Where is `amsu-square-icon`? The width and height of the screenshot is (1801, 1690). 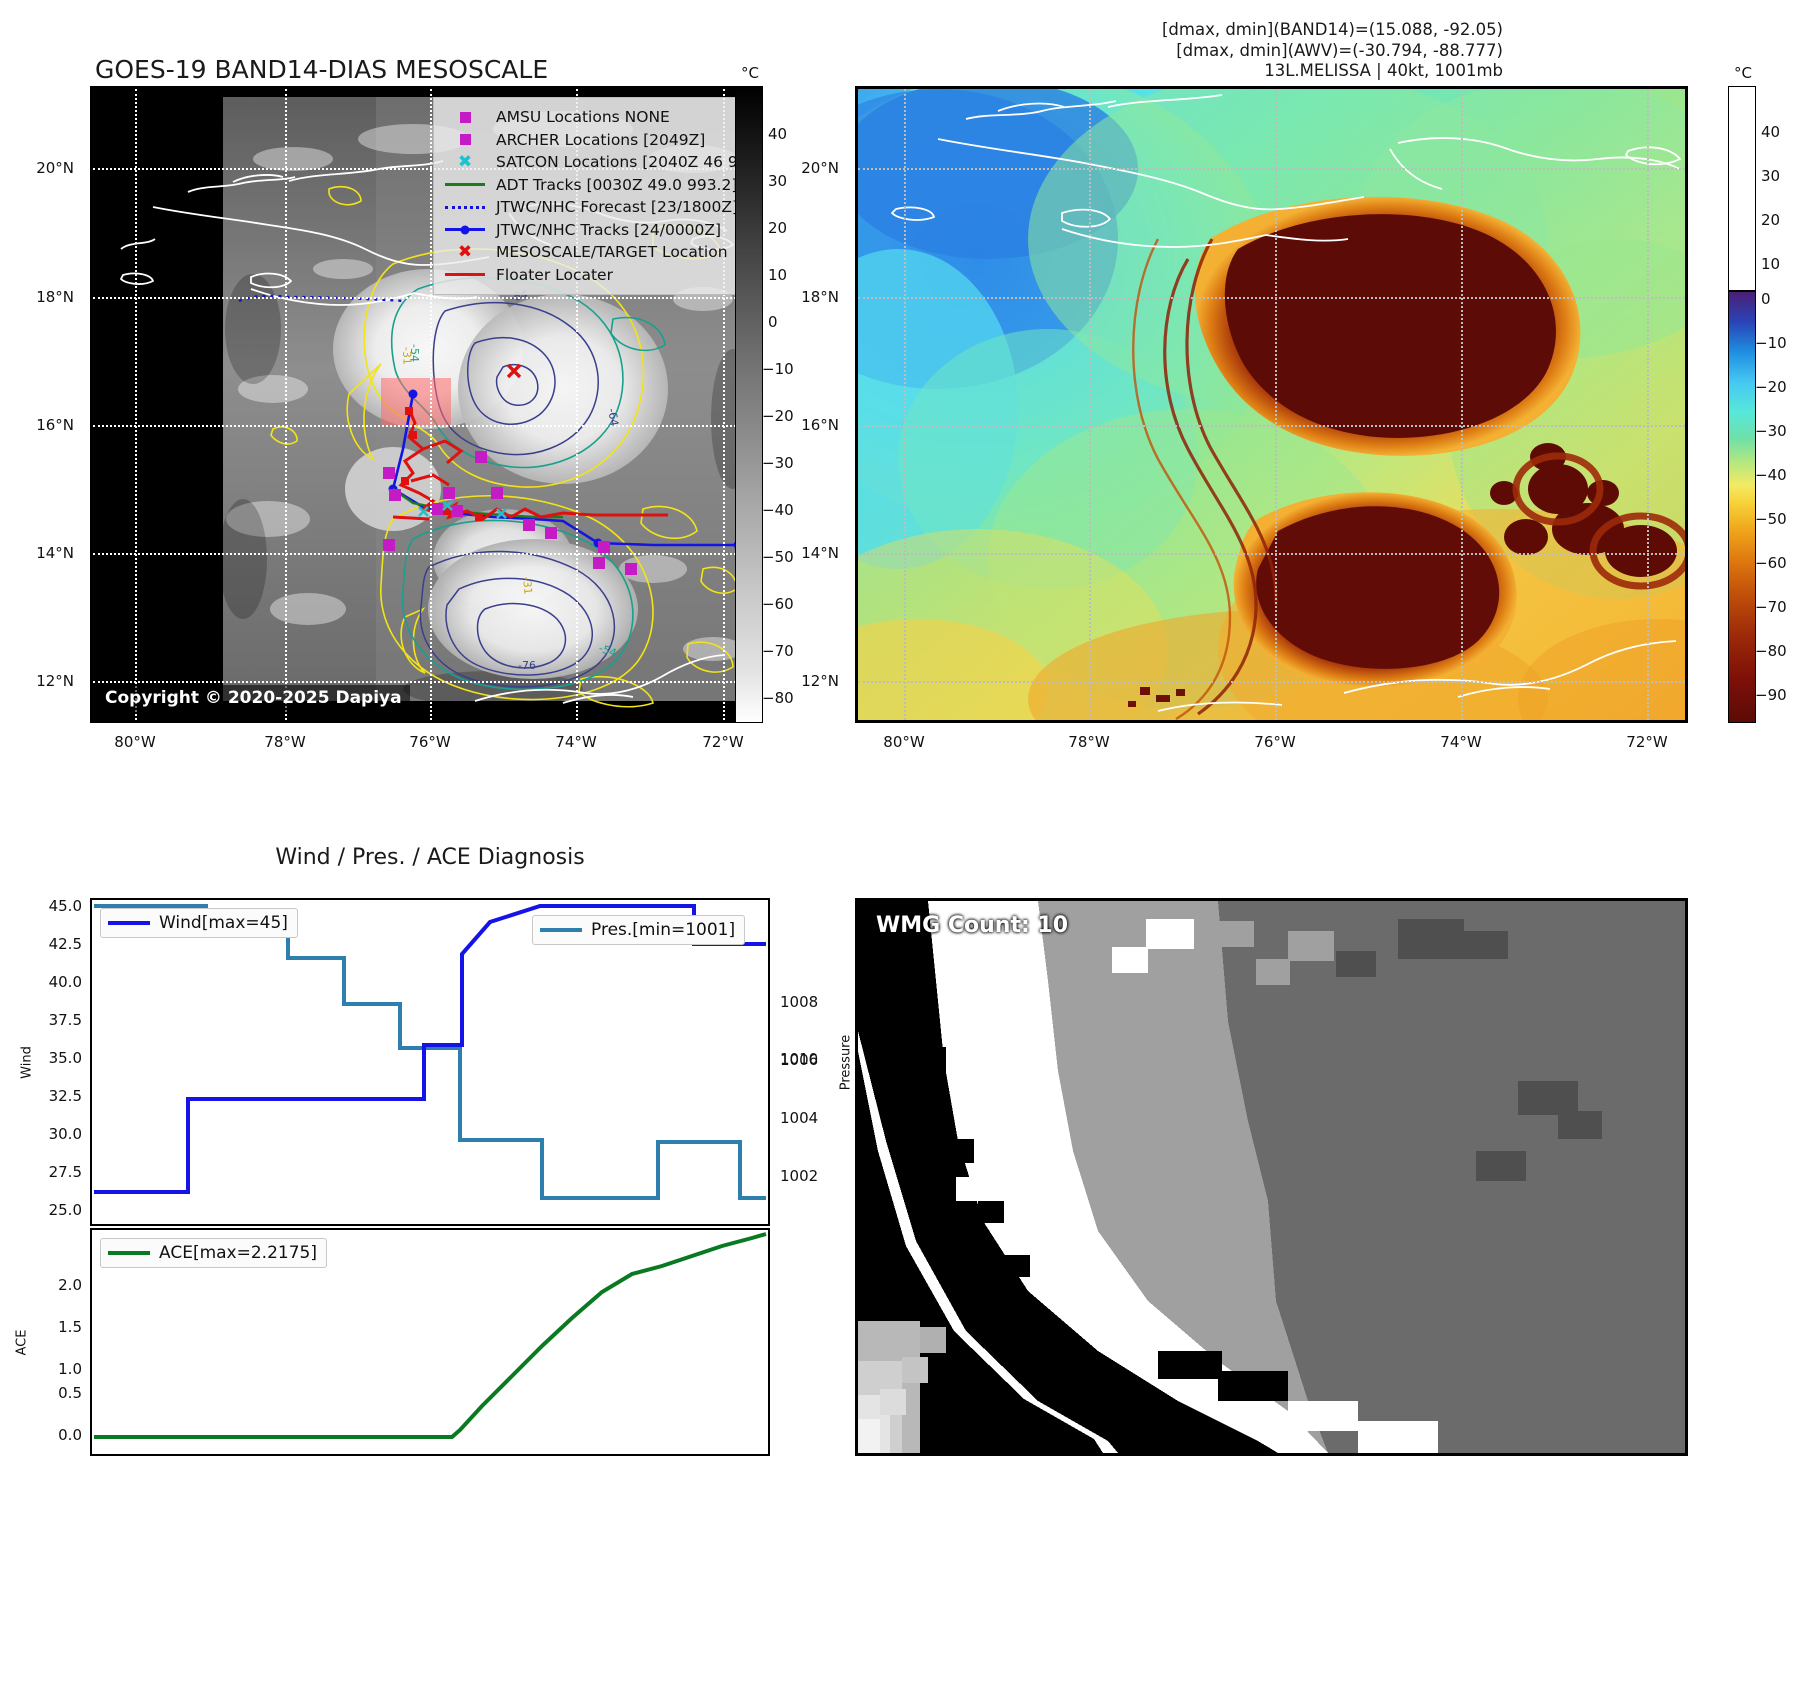
amsu-square-icon is located at coordinates (465, 117).